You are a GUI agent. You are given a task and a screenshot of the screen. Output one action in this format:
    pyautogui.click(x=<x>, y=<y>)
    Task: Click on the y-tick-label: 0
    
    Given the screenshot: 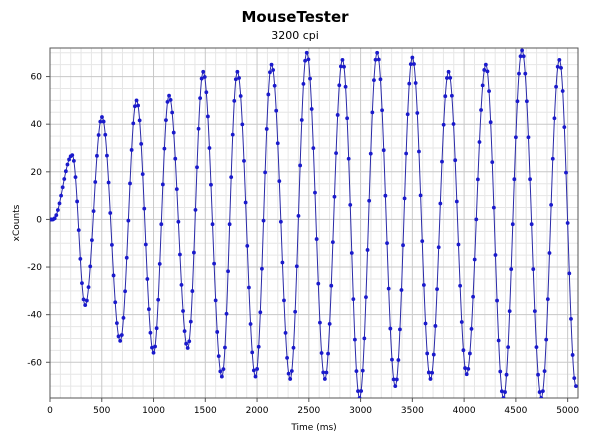 What is the action you would take?
    pyautogui.click(x=39, y=220)
    